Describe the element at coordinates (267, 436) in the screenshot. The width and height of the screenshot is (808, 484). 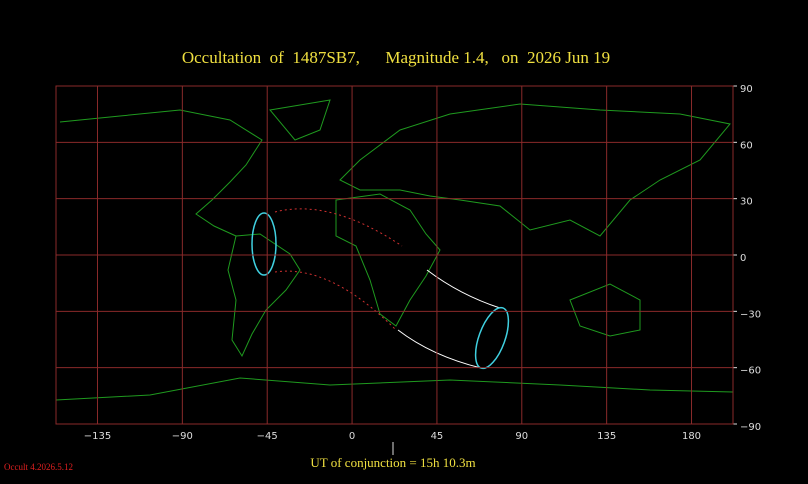
I see `x-tick-label: −45` at that location.